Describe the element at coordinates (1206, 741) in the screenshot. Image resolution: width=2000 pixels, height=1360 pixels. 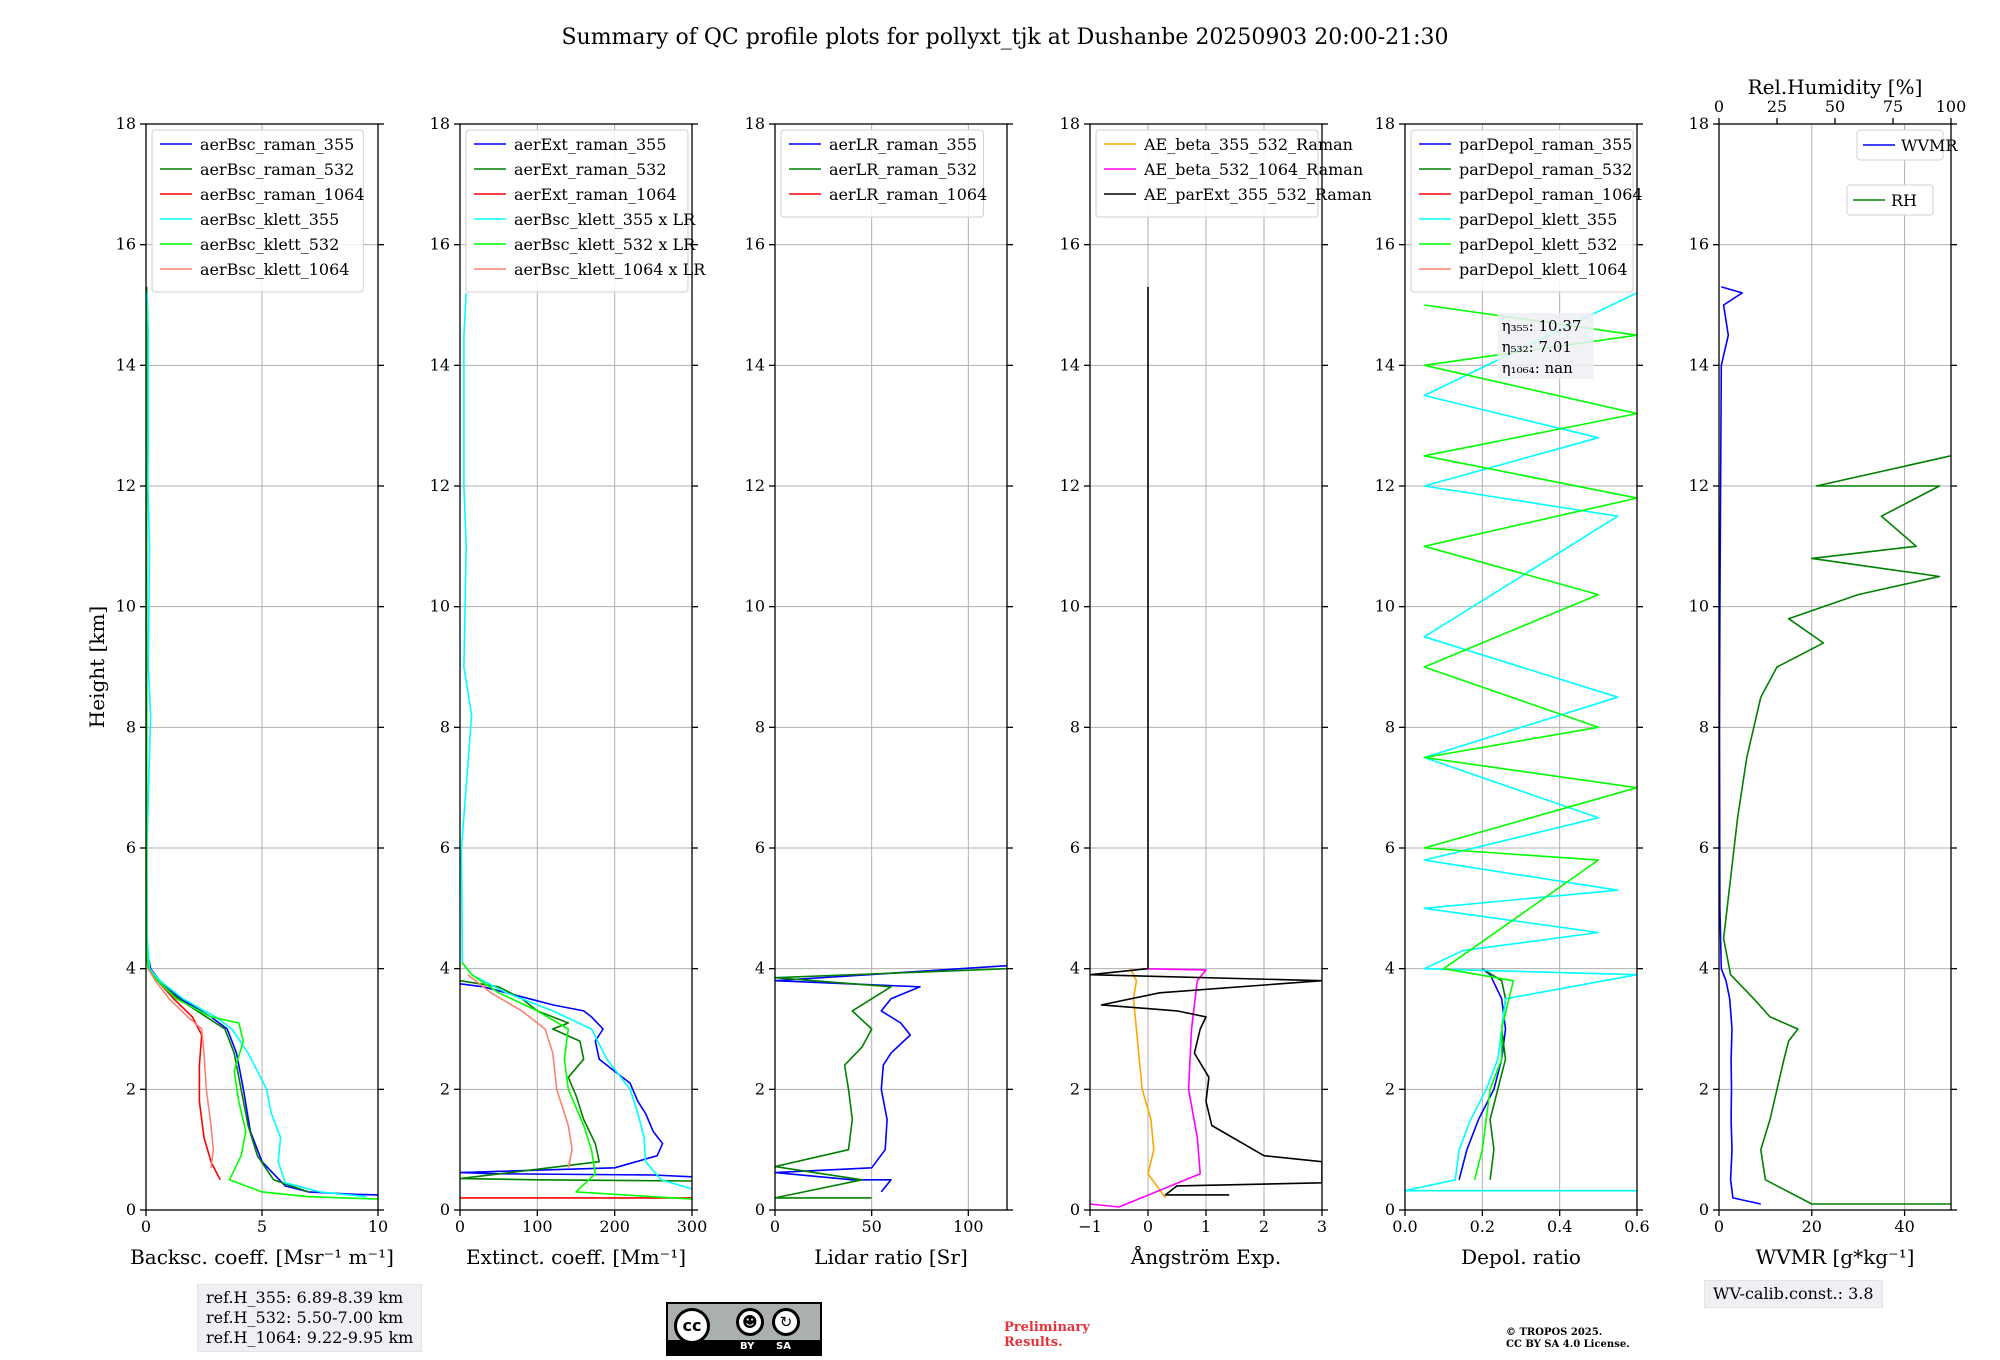
I see `series-AE_parExt_355_532_Raman` at that location.